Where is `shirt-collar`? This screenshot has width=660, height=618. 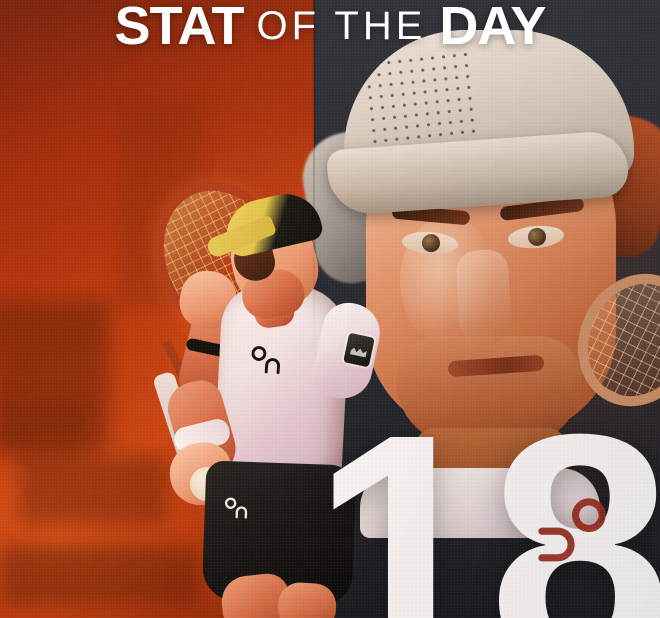 shirt-collar is located at coordinates (480, 503).